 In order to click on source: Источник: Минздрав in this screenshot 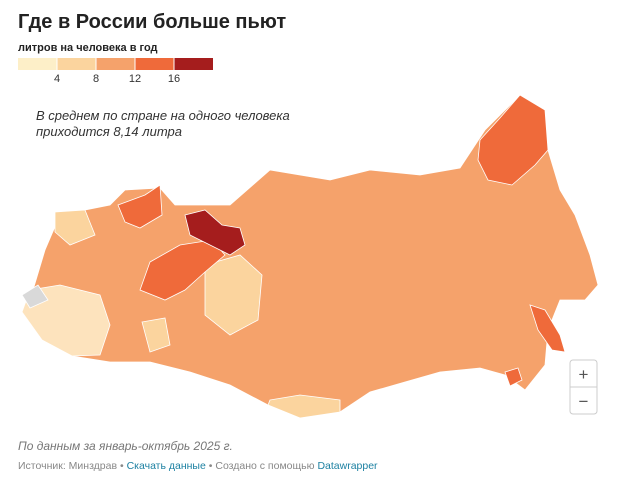, I will do `click(67, 466)`.